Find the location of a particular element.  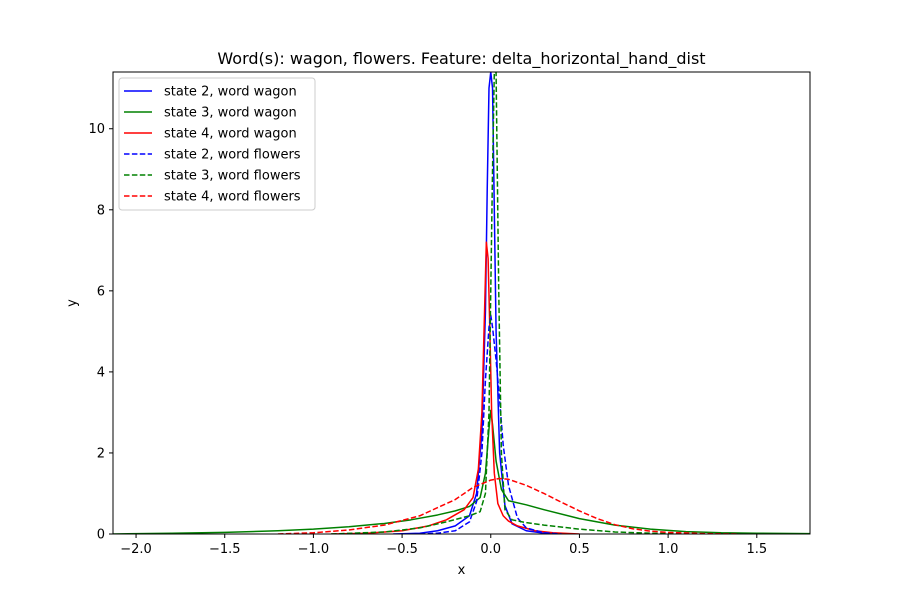

y-tick-label: 8 is located at coordinates (101, 210).